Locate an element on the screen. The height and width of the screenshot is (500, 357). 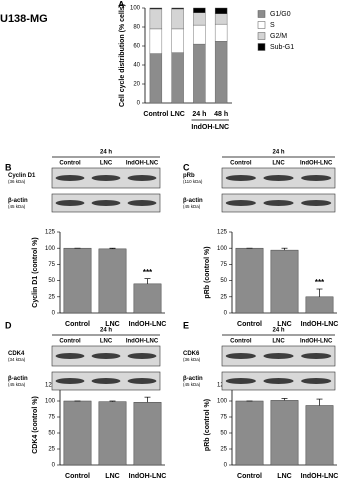
y-axis-label: Cell cycle distribution (% cells) is located at coordinates (122, 55).